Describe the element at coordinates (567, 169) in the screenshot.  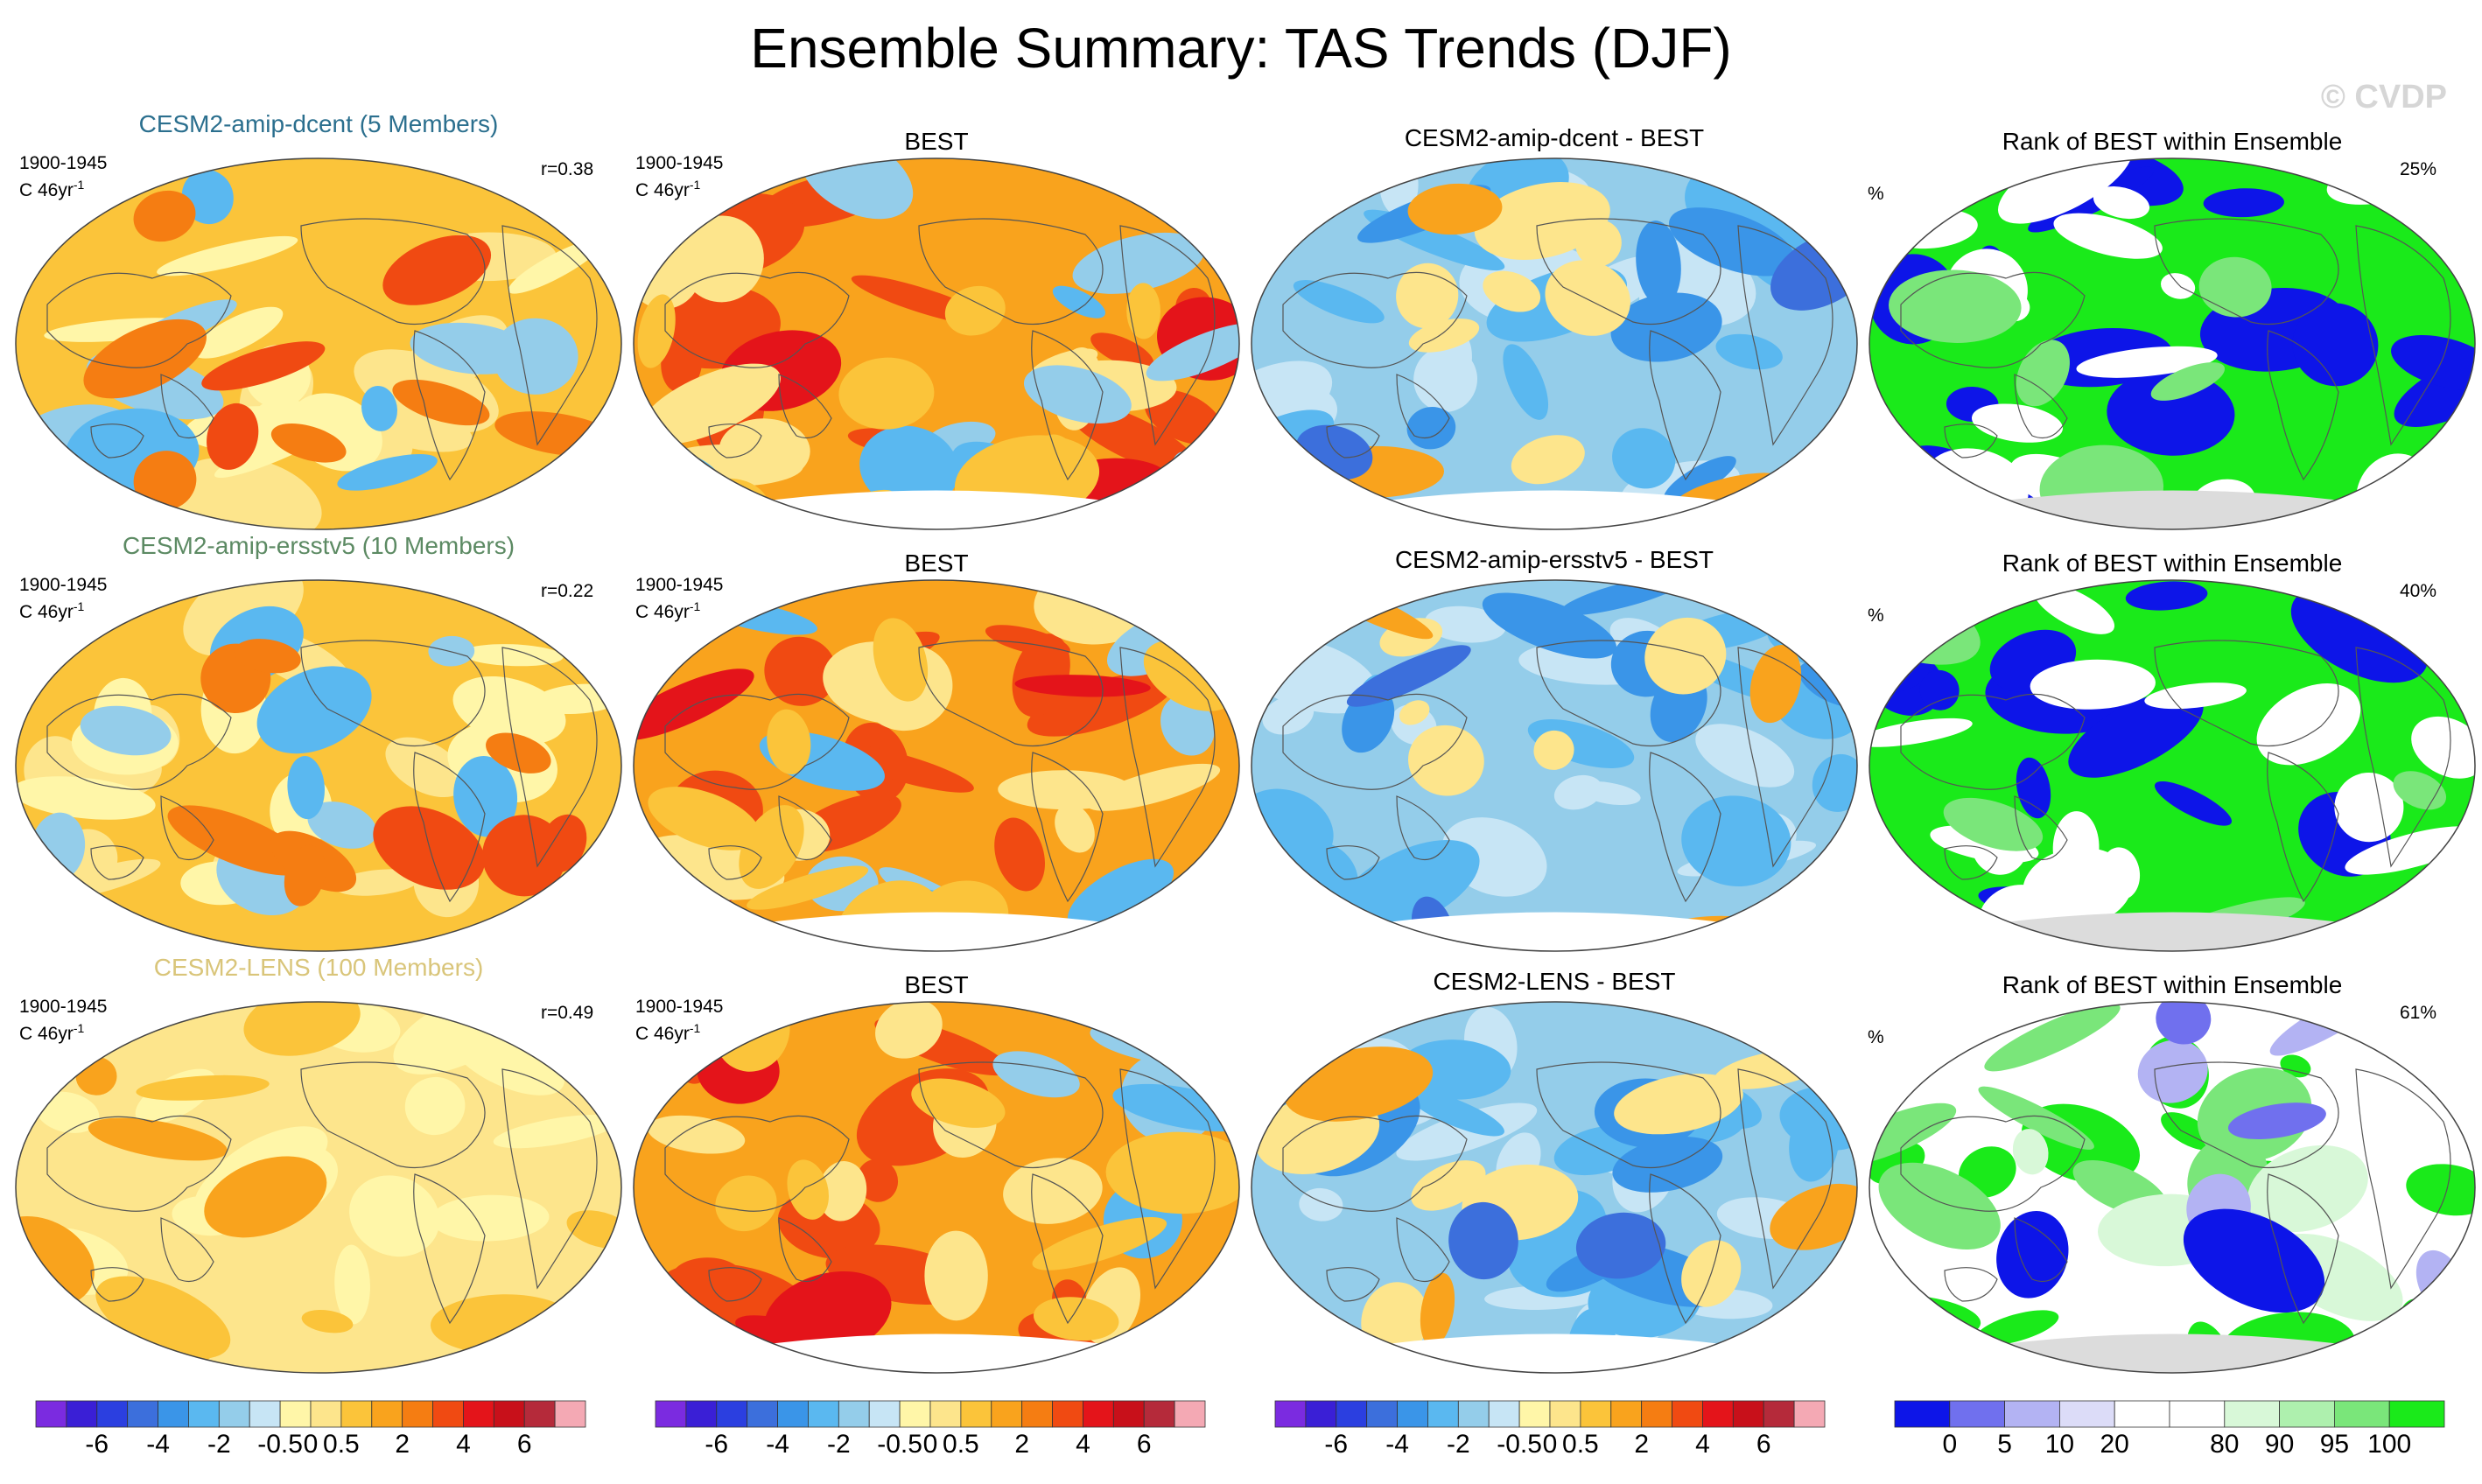
I see `row-1-r-value: r=0.38` at that location.